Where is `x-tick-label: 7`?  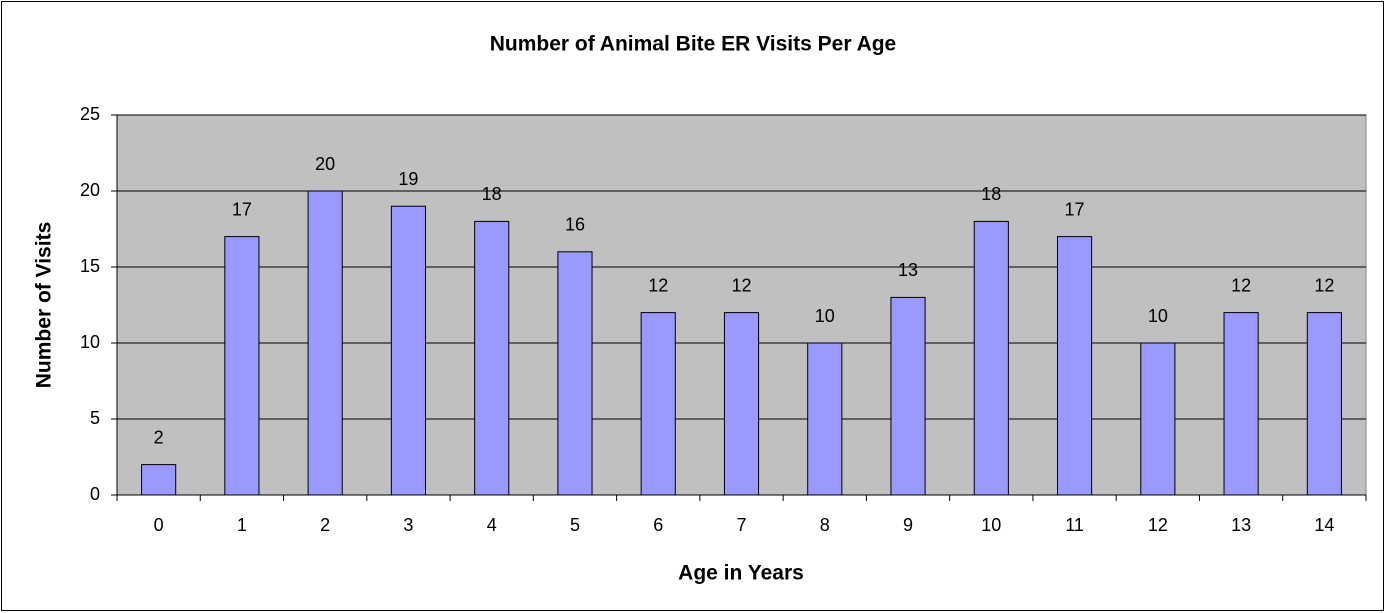 x-tick-label: 7 is located at coordinates (741, 525).